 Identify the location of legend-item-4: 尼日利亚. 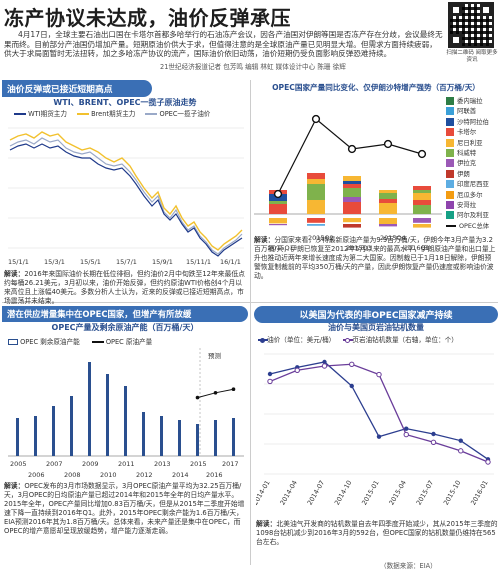
(472, 143).